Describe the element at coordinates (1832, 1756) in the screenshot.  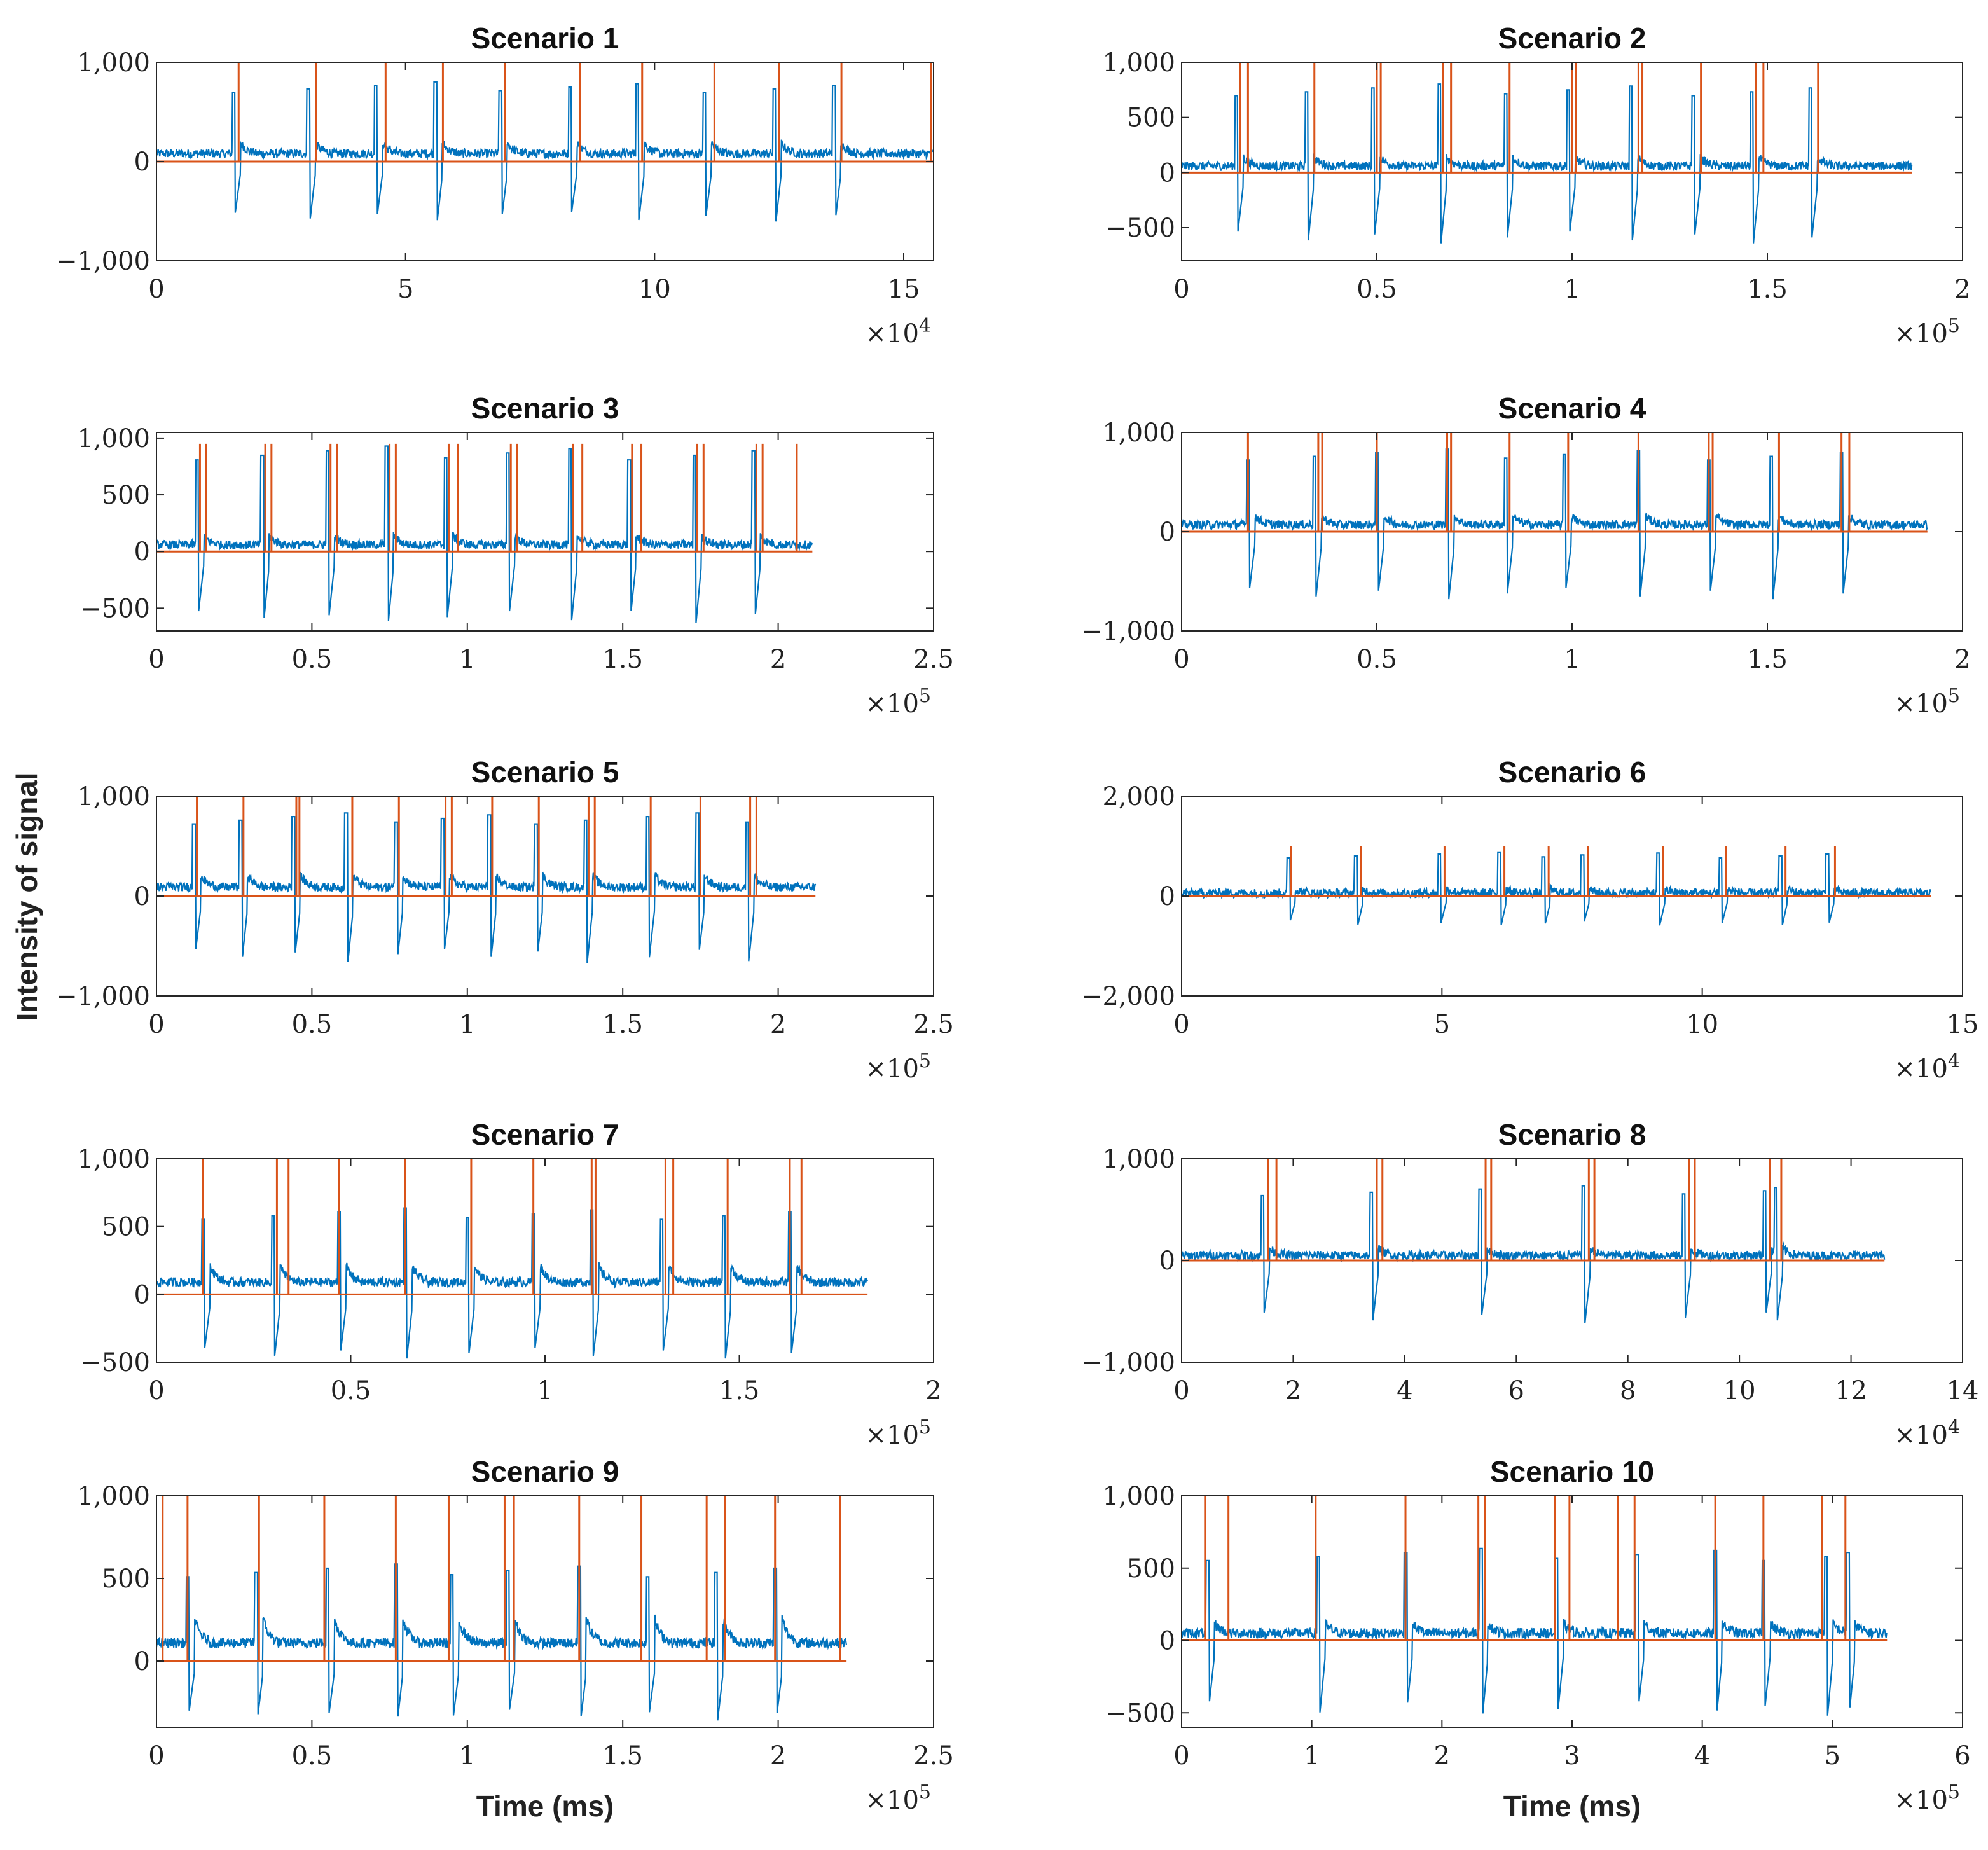
I see `x-tick-label: 5` at that location.